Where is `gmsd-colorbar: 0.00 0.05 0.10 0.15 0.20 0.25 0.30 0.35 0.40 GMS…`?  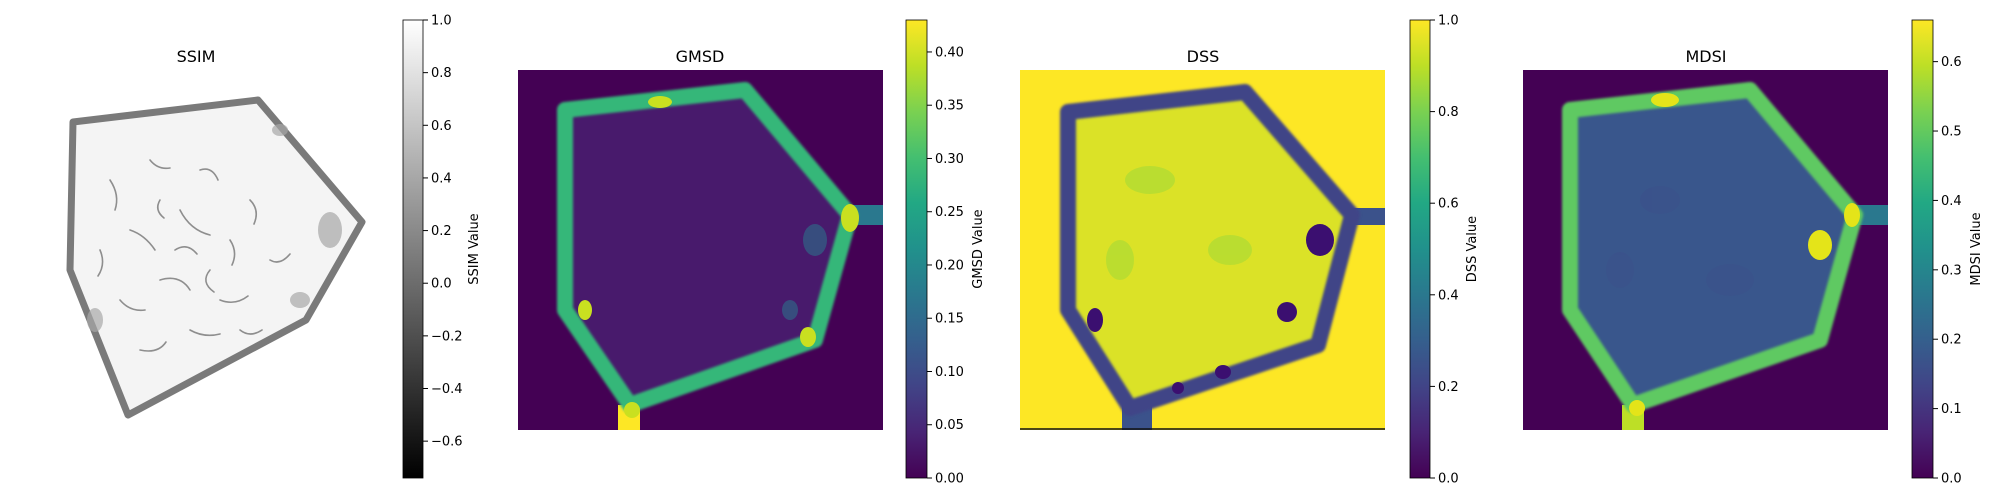 gmsd-colorbar: 0.00 0.05 0.10 0.15 0.20 0.25 0.30 0.35 0.40 GMS… is located at coordinates (945, 253).